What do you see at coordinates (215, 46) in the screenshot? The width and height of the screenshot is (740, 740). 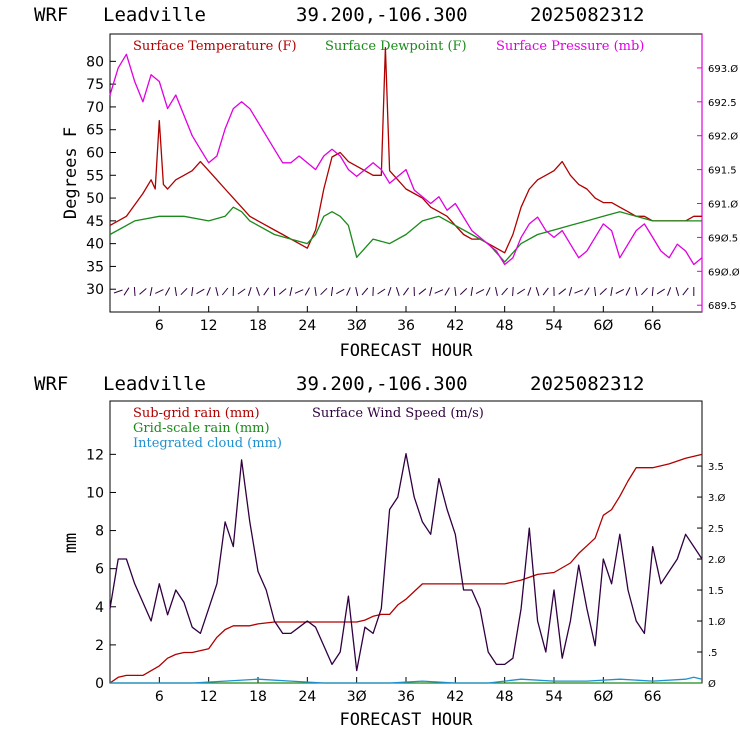 I see `legend-surface-temperature: Surface Temperature (F)` at bounding box center [215, 46].